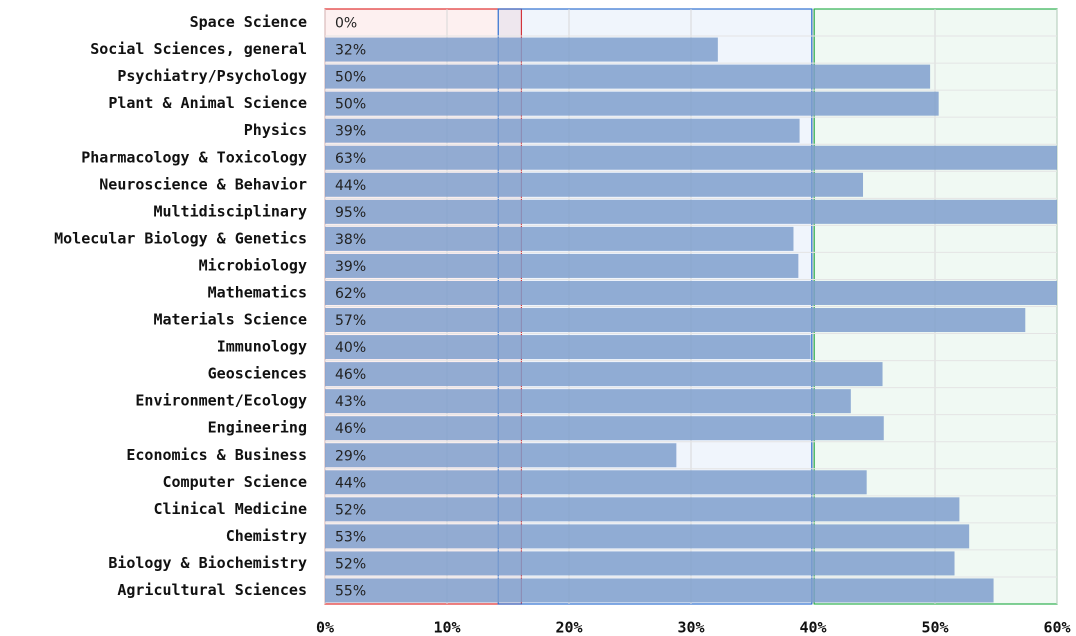 The height and width of the screenshot is (636, 1076). What do you see at coordinates (350, 591) in the screenshot?
I see `value-label: 55%` at bounding box center [350, 591].